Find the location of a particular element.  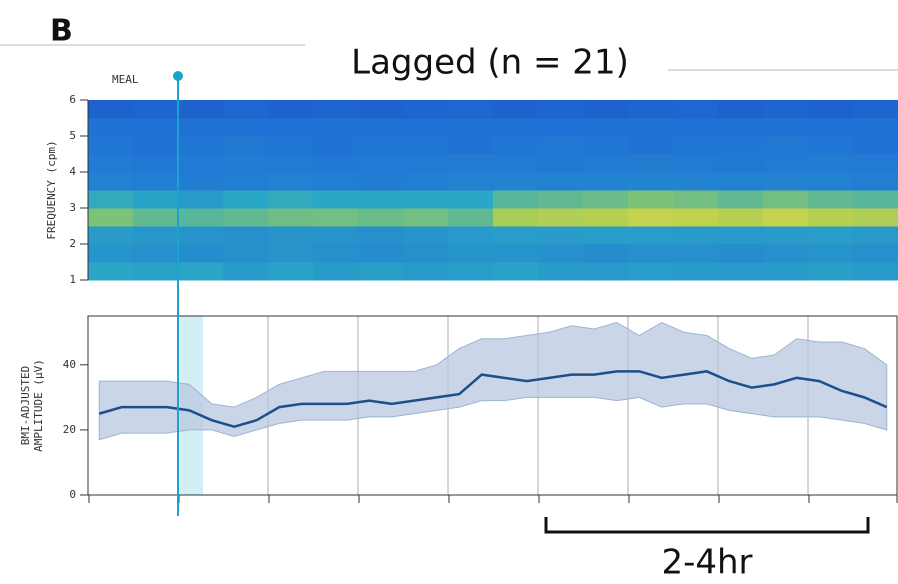

panel-label: B is located at coordinates (61, 31).